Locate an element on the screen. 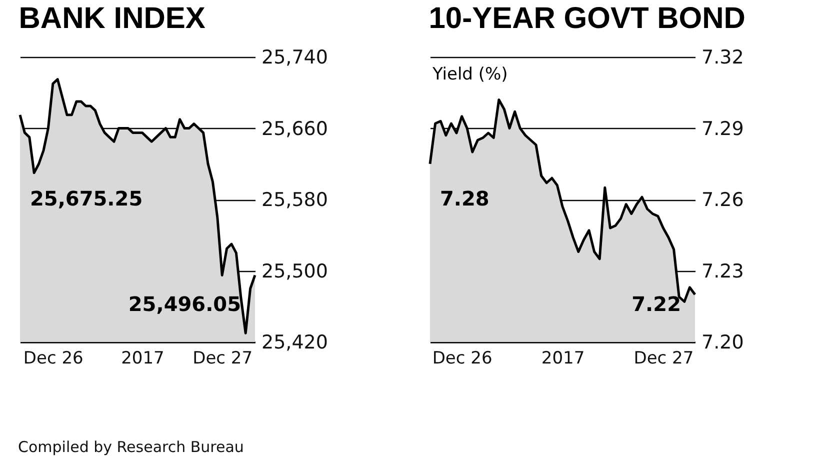 This screenshot has height=465, width=826. y-tick-label: 7.29 is located at coordinates (723, 129).